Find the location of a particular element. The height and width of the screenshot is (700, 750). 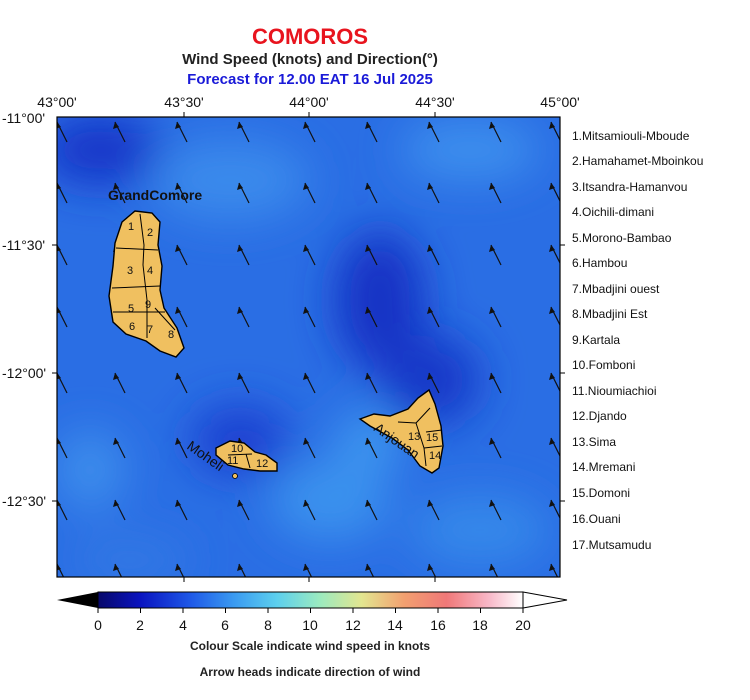

colorbar-tick: 16 is located at coordinates (438, 625).